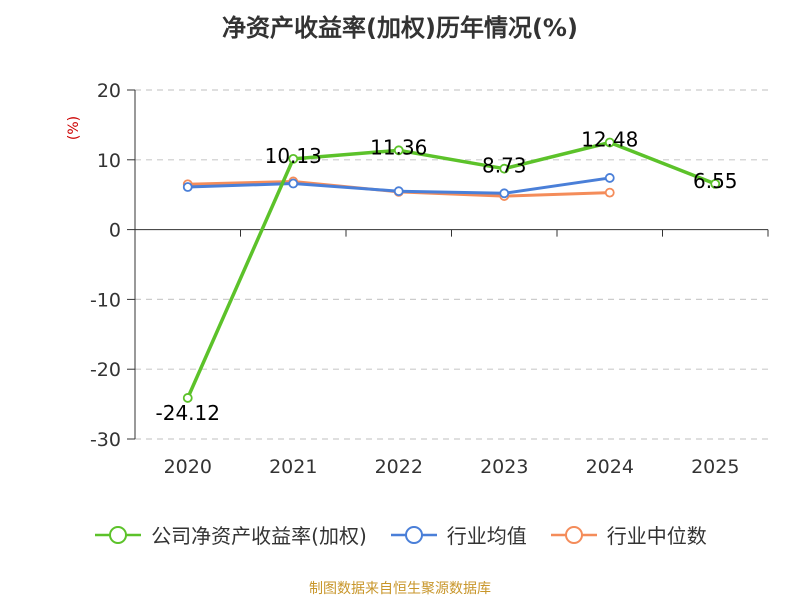  What do you see at coordinates (105, 300) in the screenshot?
I see `y-tick-label: -10` at bounding box center [105, 300].